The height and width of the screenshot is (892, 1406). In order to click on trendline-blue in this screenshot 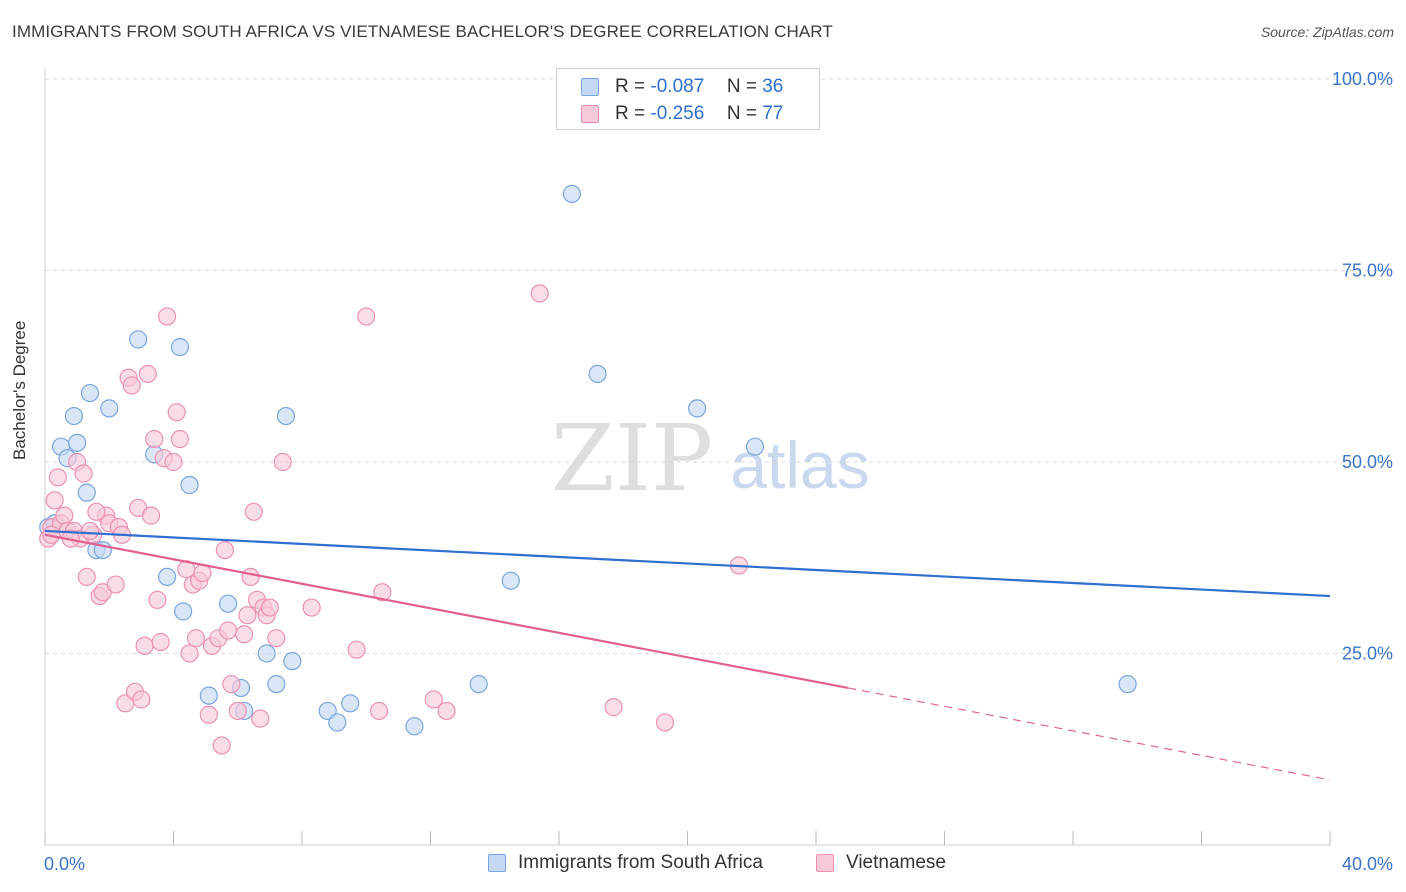, I will do `click(687, 563)`.